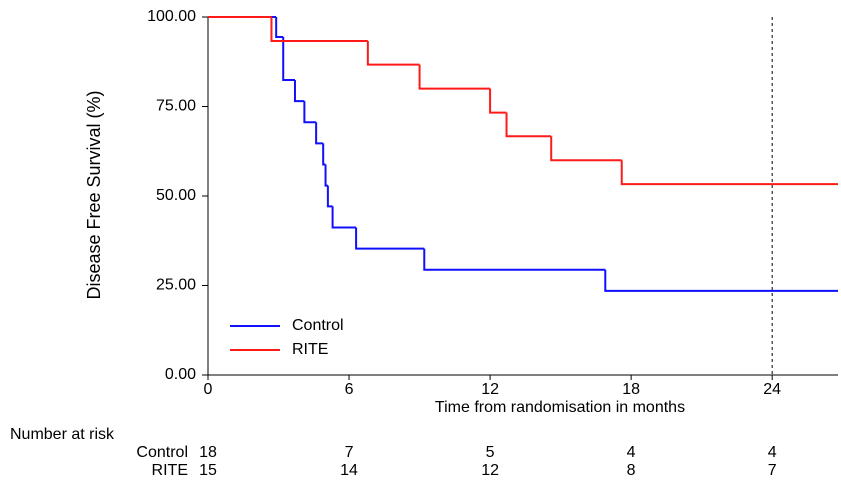  Describe the element at coordinates (772, 389) in the screenshot. I see `x-tick-label: 24` at that location.